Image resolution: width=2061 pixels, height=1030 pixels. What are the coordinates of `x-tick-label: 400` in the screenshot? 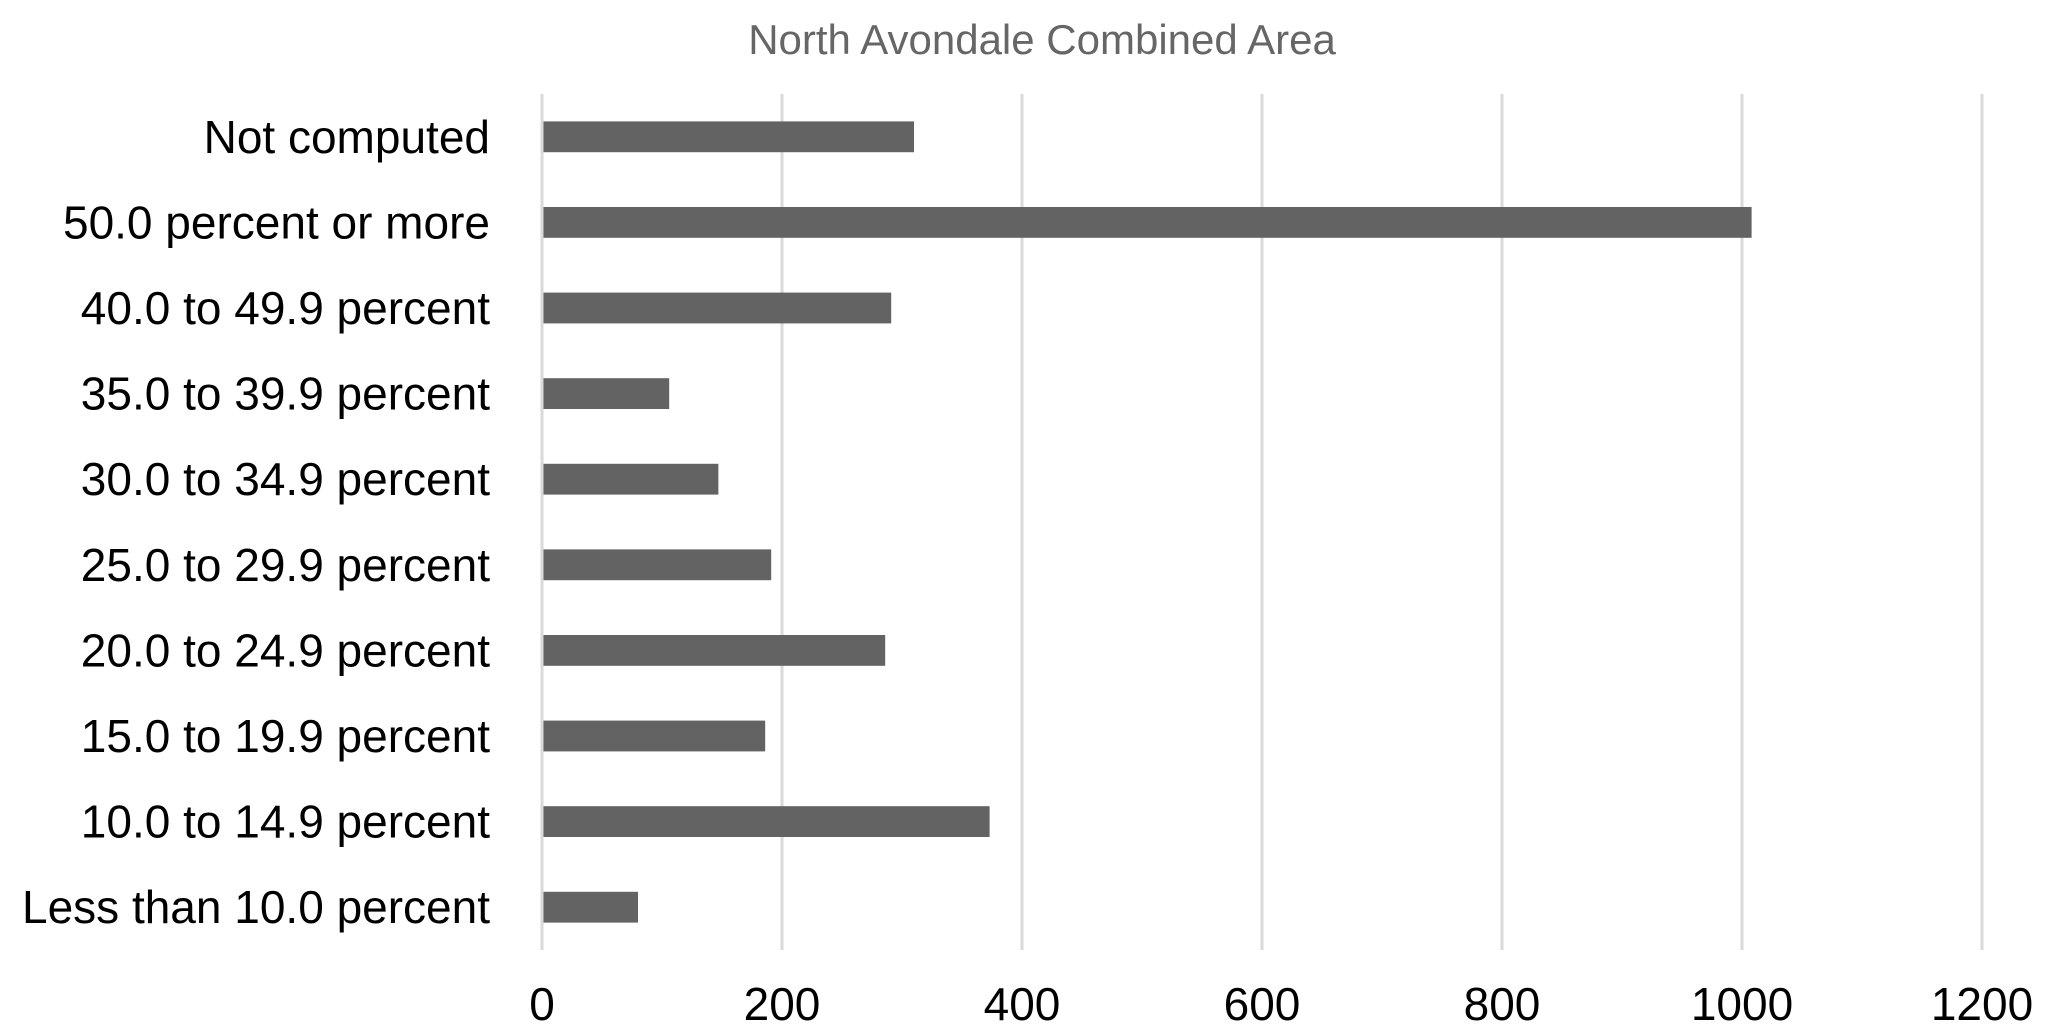 It's located at (1022, 1004).